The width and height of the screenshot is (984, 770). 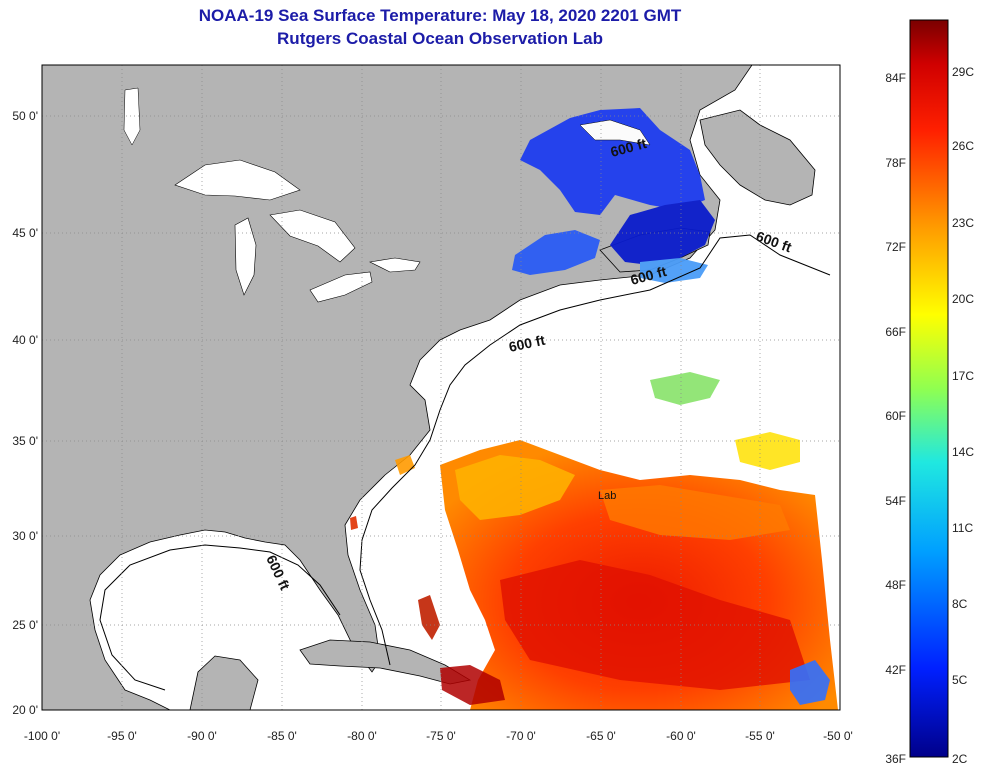 What do you see at coordinates (760, 736) in the screenshot?
I see `lon-tick: -55 0'` at bounding box center [760, 736].